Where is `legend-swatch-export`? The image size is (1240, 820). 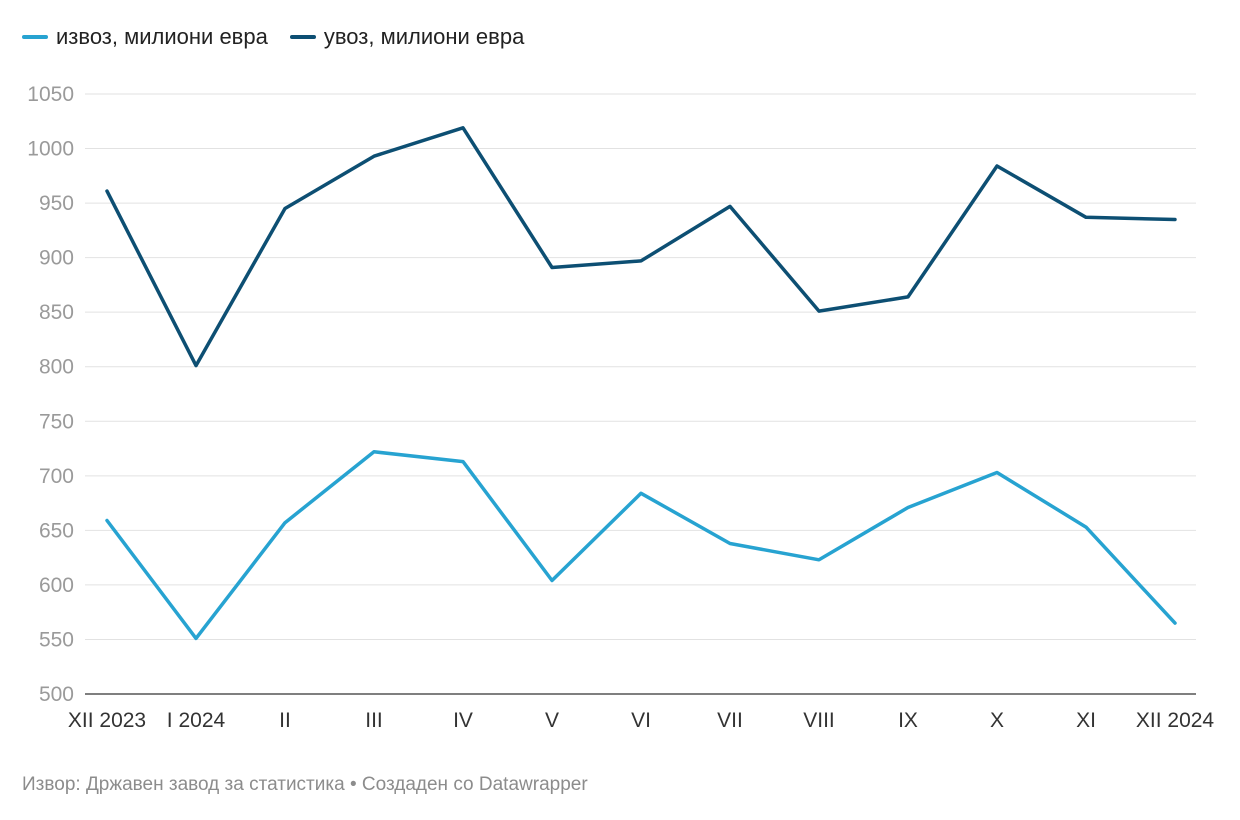 legend-swatch-export is located at coordinates (35, 37).